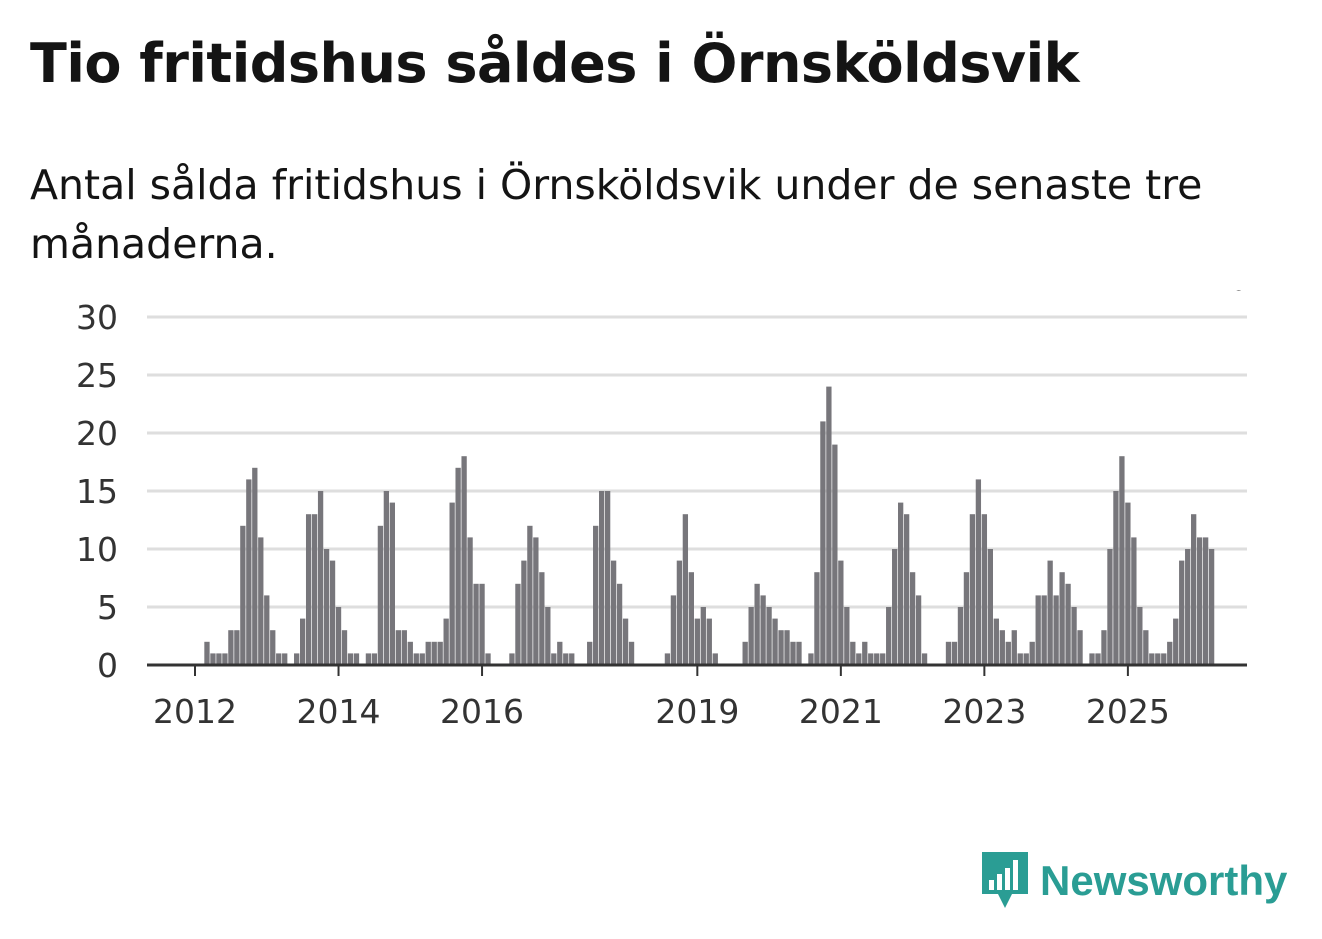  I want to click on y-tick-label: 20, so click(97, 433).